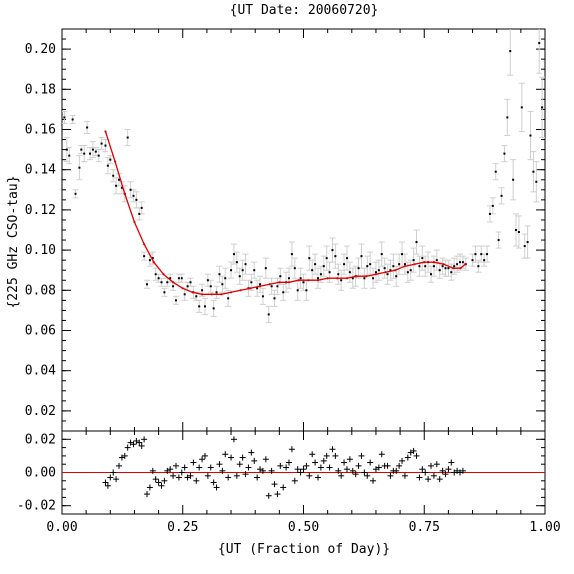 Image resolution: width=574 pixels, height=574 pixels. Describe the element at coordinates (36, 506) in the screenshot. I see `residual-y-tick-label: -0.02` at that location.